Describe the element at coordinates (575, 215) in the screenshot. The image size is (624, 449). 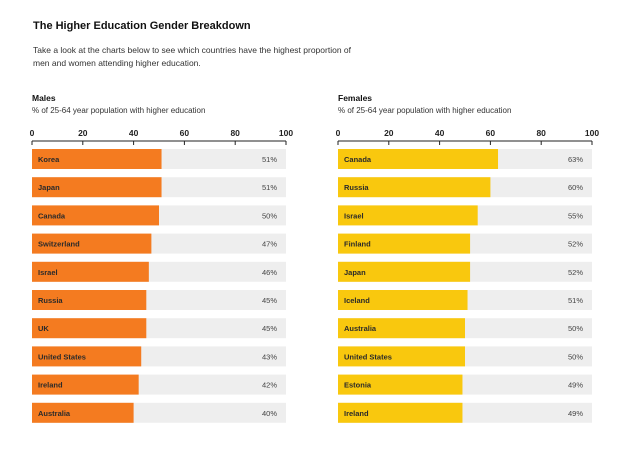
I see `females-bar-value-label: 55%` at that location.